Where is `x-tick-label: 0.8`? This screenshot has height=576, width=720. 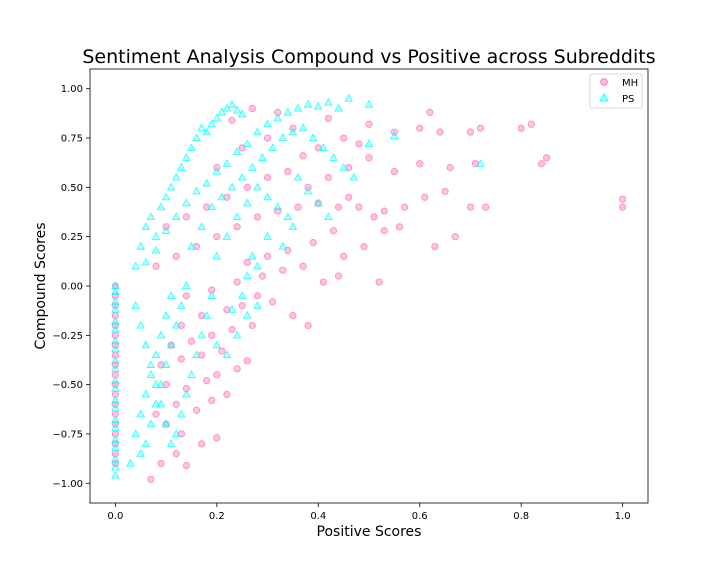 x-tick-label: 0.8 is located at coordinates (521, 516).